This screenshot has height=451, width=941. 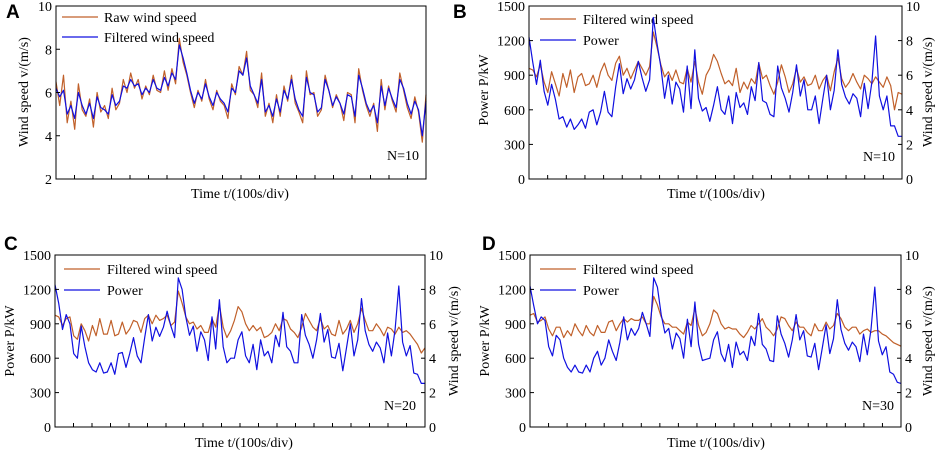 What do you see at coordinates (11, 244) in the screenshot?
I see `panel-label-c: C` at bounding box center [11, 244].